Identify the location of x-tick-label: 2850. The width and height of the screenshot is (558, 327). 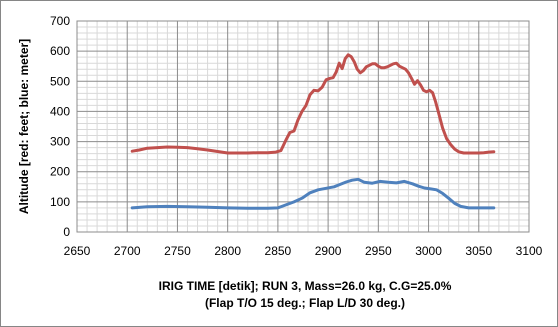
(278, 251).